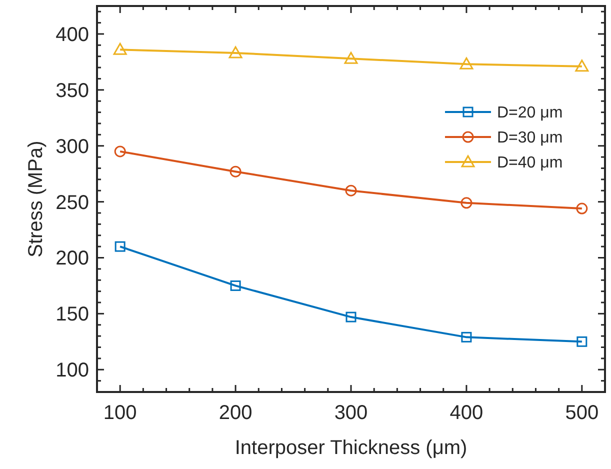  Describe the element at coordinates (351, 413) in the screenshot. I see `x-tick-label: 300` at that location.